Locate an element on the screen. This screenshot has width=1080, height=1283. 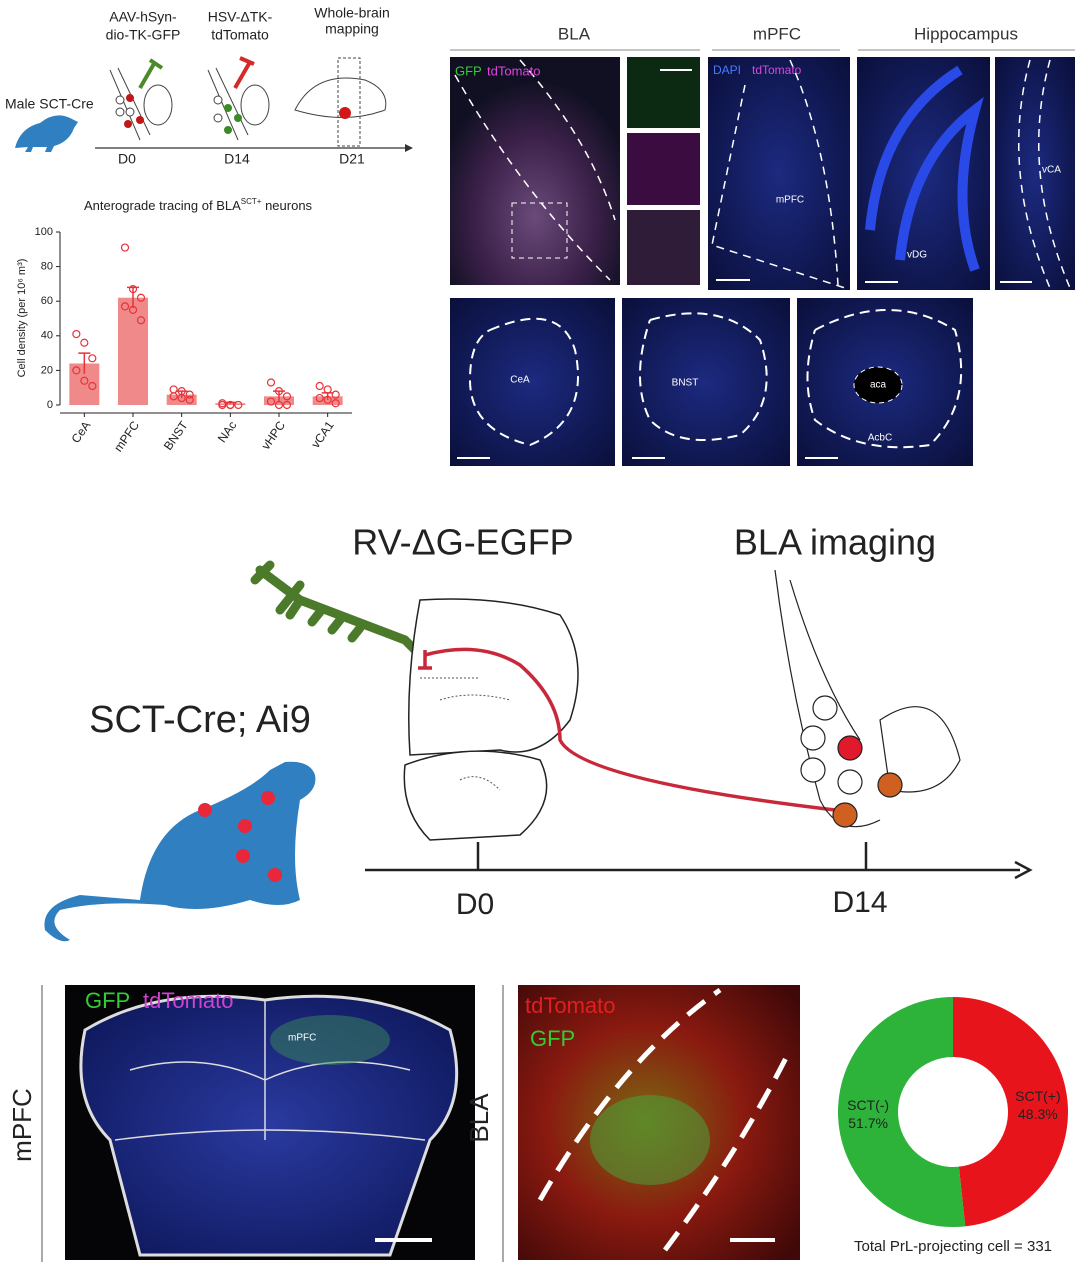
y-axis-label: Cell density (per 10⁶ m³) is located at coordinates (22, 318).